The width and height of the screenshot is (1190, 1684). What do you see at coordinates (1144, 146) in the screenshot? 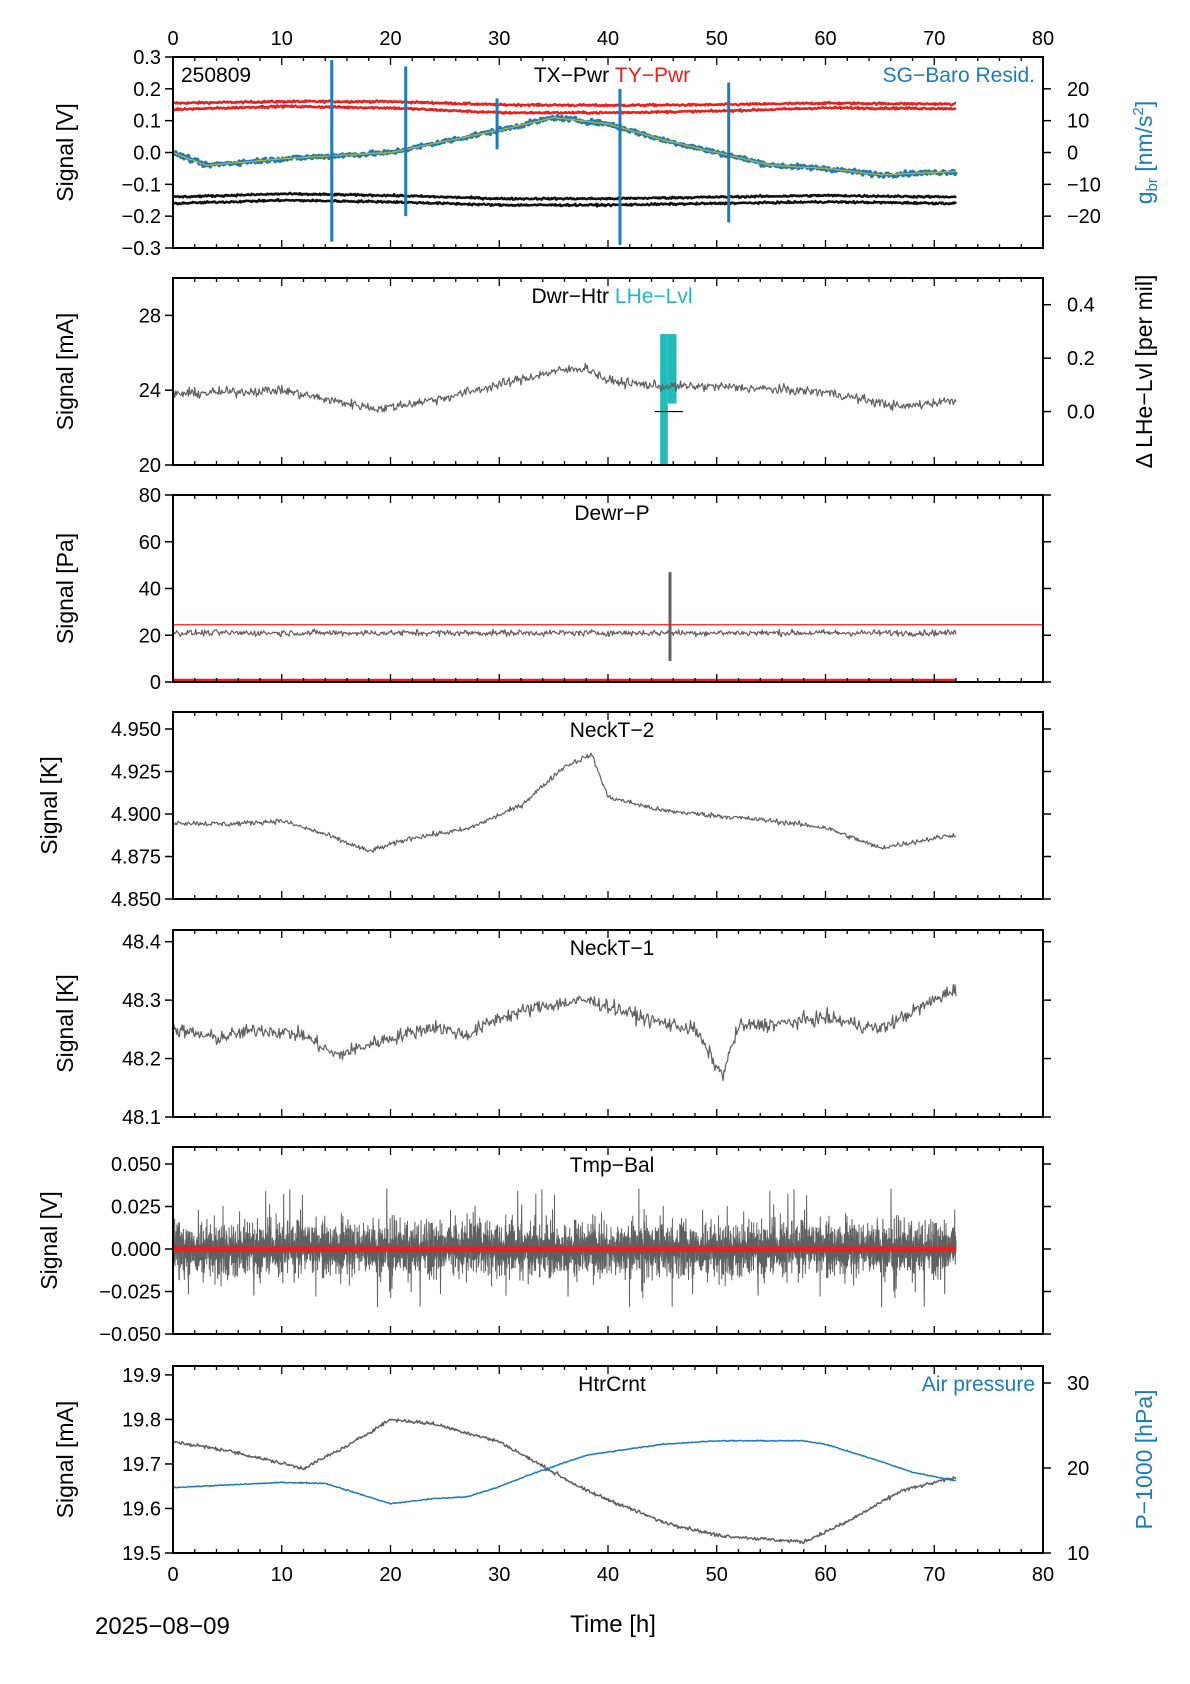
I see `label-tail: [nm/s` at bounding box center [1144, 146].